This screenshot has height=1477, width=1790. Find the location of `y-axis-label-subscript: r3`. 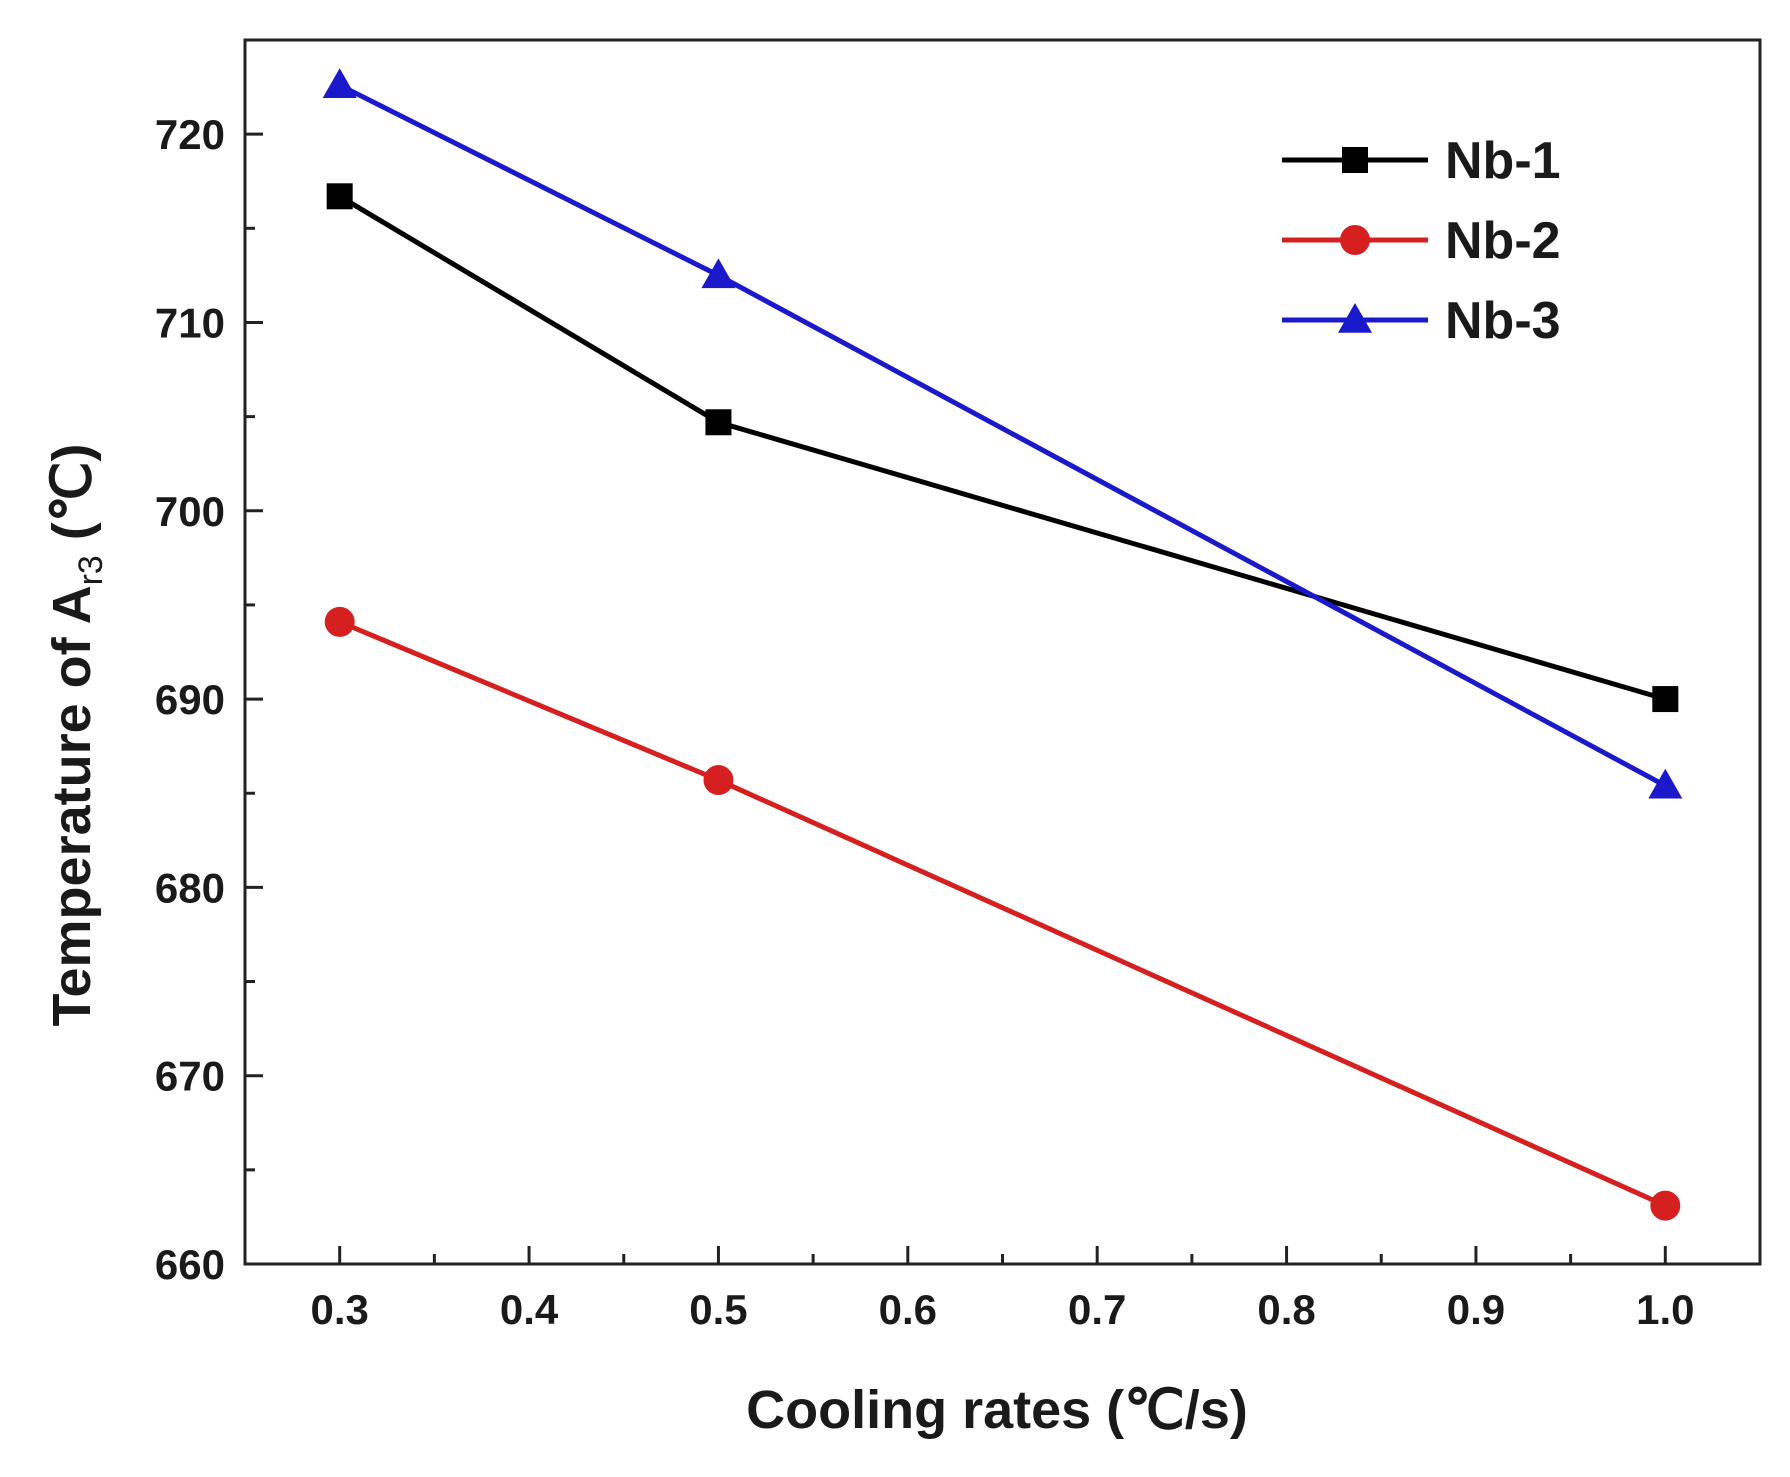

y-axis-label-subscript: r3 is located at coordinates (91, 570).